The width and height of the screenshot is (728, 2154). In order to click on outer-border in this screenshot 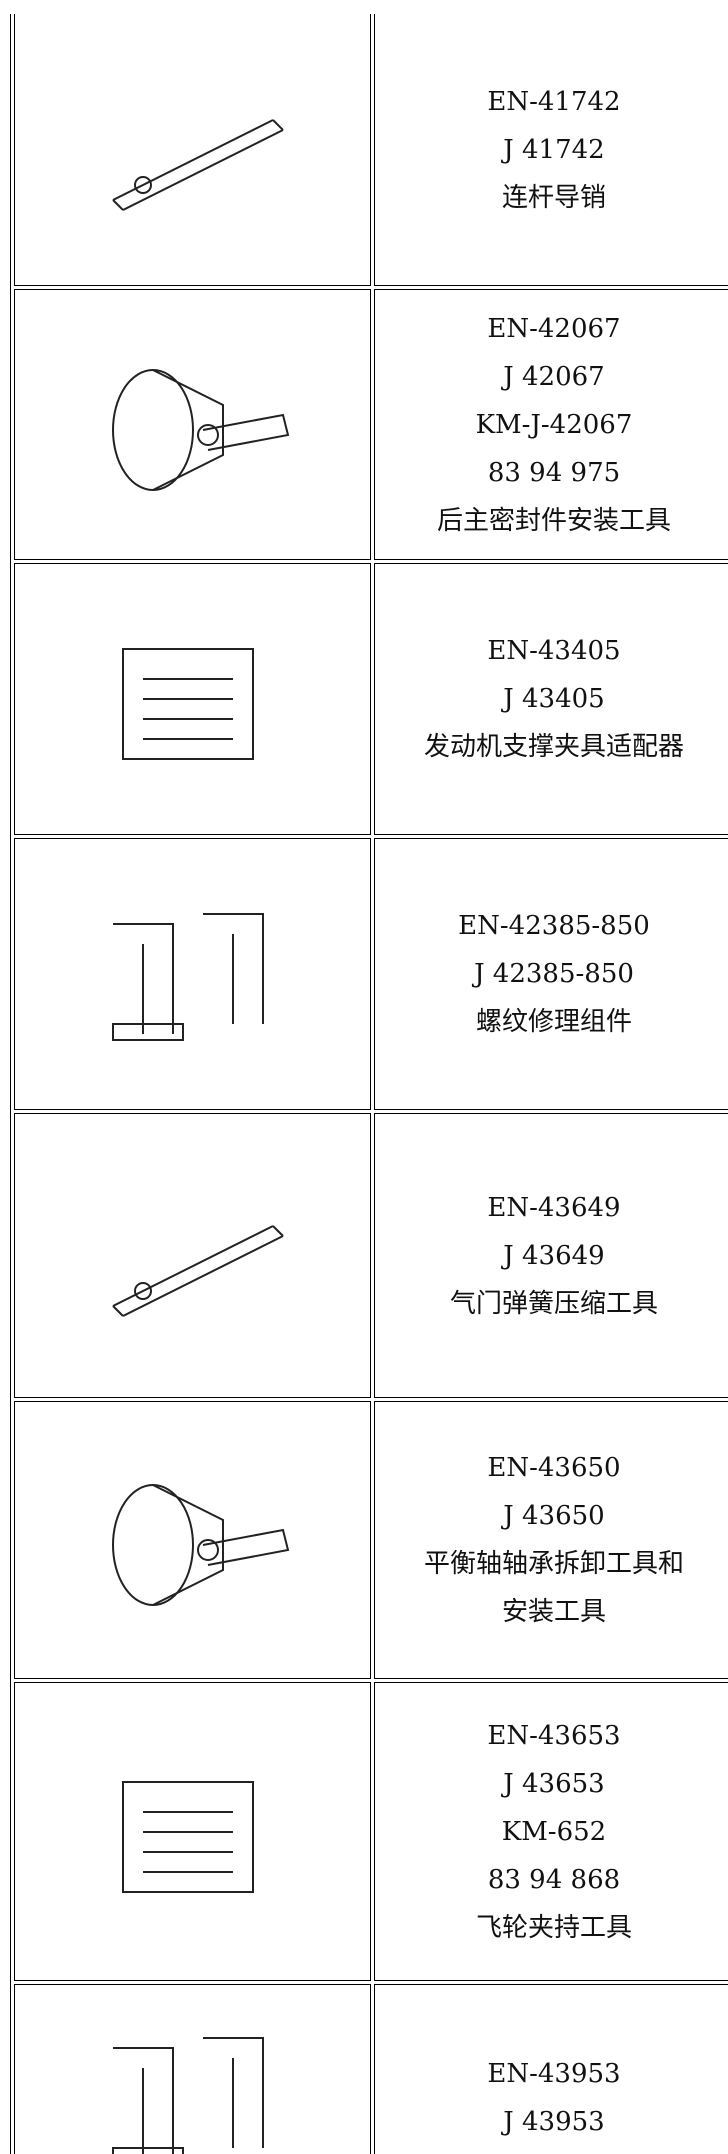, I will do `click(10, 1084)`.